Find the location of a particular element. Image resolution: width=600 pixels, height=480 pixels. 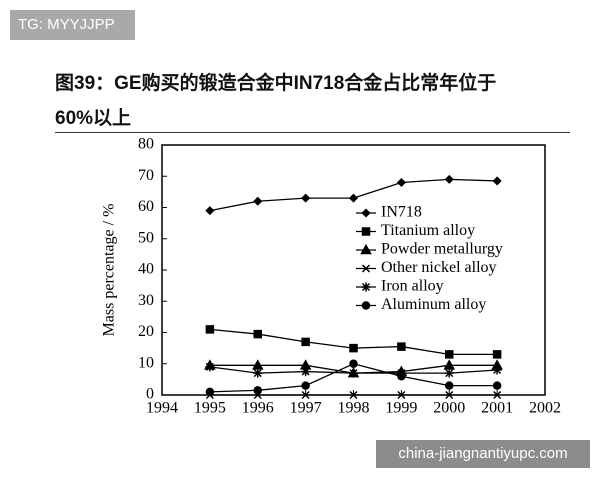

y-tick-label: 70 is located at coordinates (146, 175).